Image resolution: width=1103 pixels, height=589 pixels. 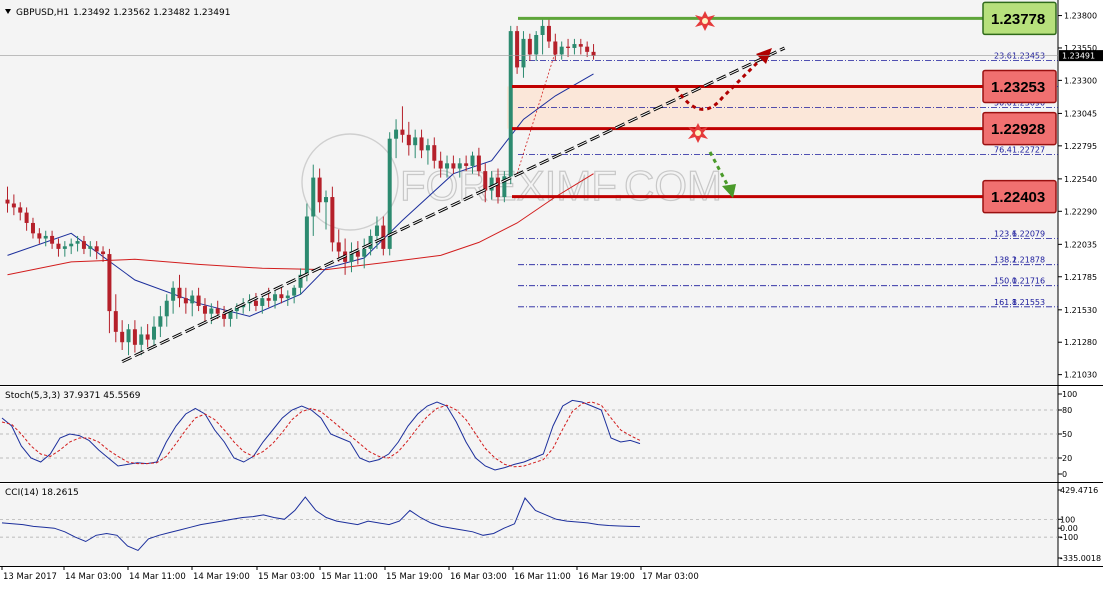 I want to click on price-tick-label: 1.21530, so click(x=1080, y=310).